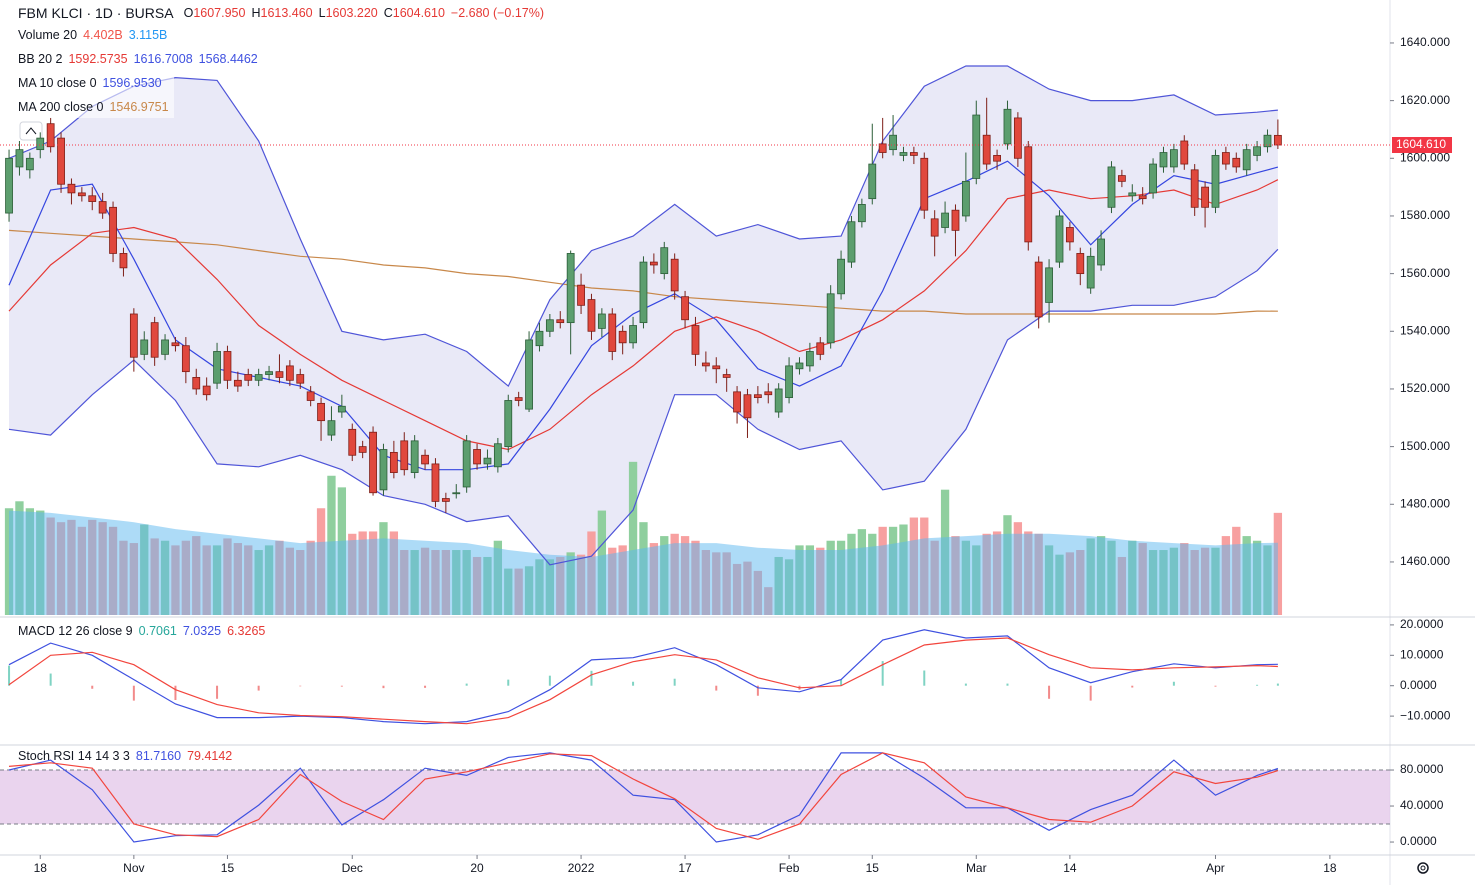  Describe the element at coordinates (40, 59) in the screenshot. I see `legend-label: BB 20 2` at that location.